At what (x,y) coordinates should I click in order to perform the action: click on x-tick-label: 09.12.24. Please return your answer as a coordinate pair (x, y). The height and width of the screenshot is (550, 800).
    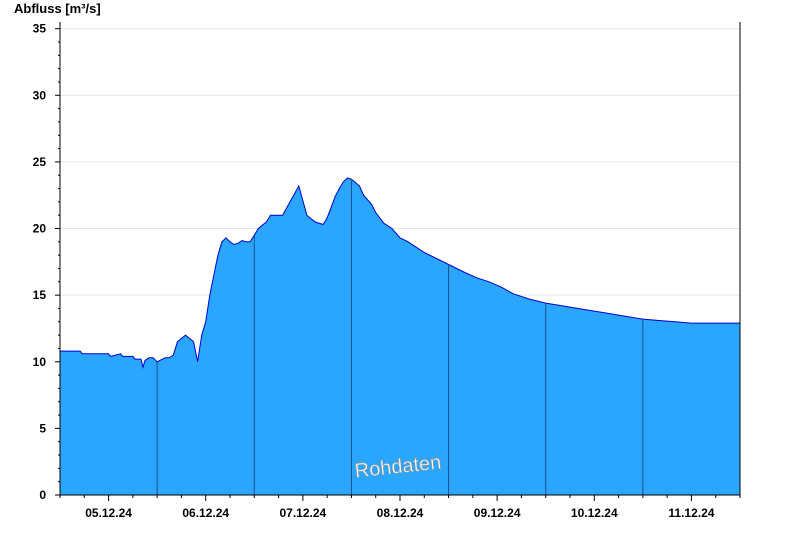
    Looking at the image, I should click on (497, 513).